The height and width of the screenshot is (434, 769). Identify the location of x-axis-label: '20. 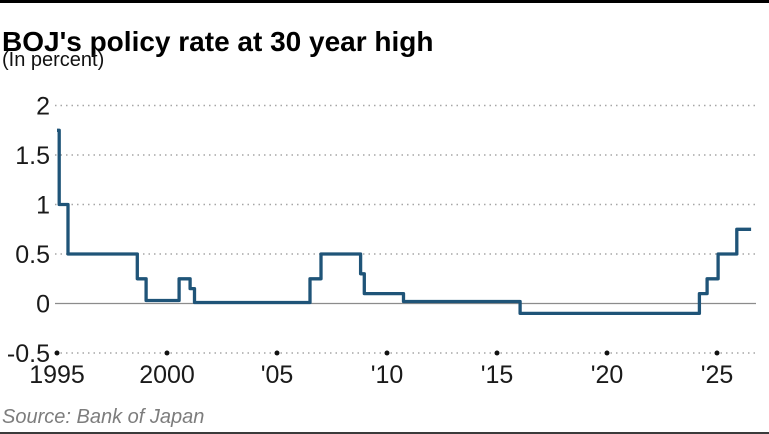
(607, 375).